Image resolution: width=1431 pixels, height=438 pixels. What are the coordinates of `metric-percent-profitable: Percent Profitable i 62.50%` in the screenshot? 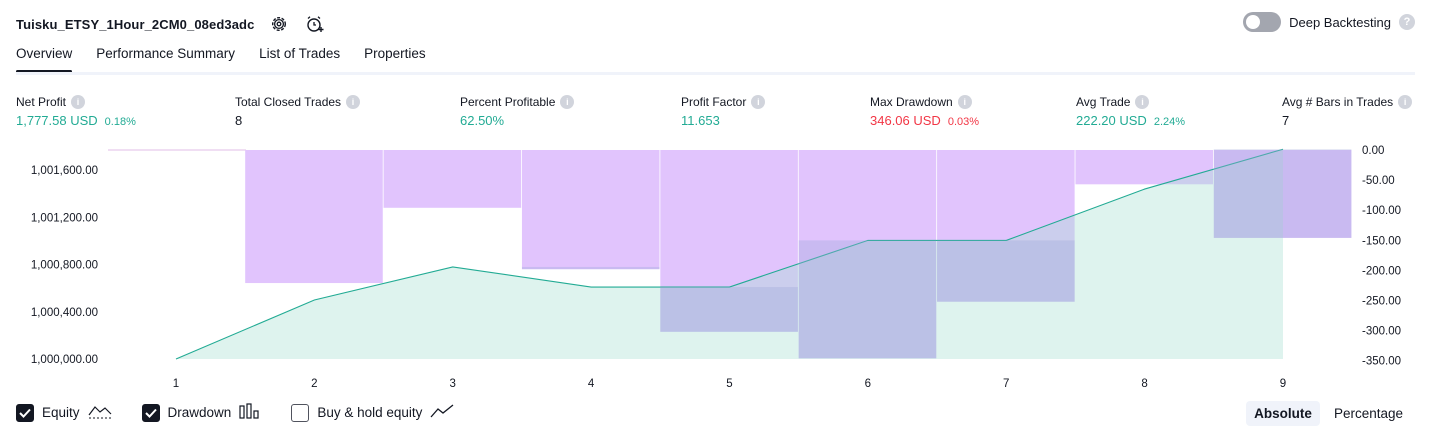 It's located at (517, 111).